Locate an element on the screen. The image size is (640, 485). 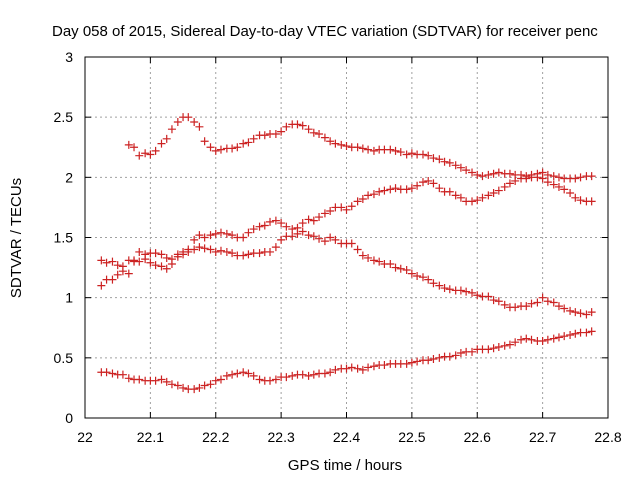
x-tick-label: 22.8 is located at coordinates (607, 437).